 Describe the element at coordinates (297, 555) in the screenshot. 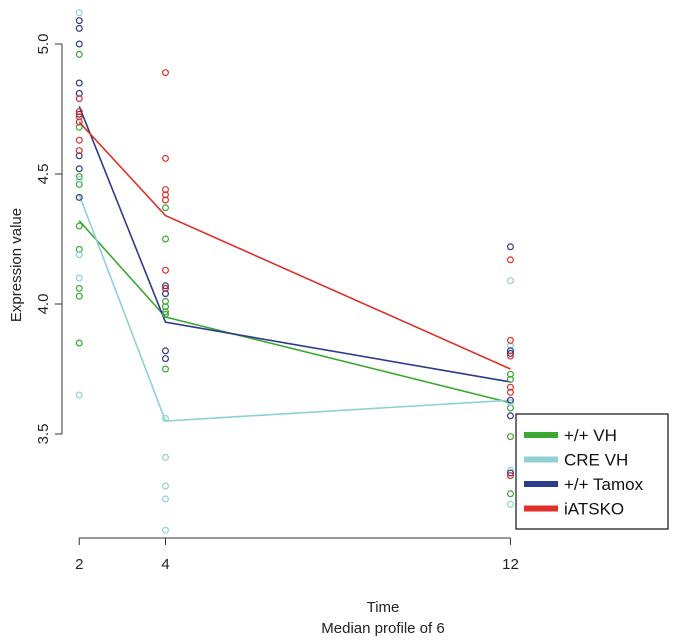

I see `x-axis-ticks: 2 4 12` at that location.